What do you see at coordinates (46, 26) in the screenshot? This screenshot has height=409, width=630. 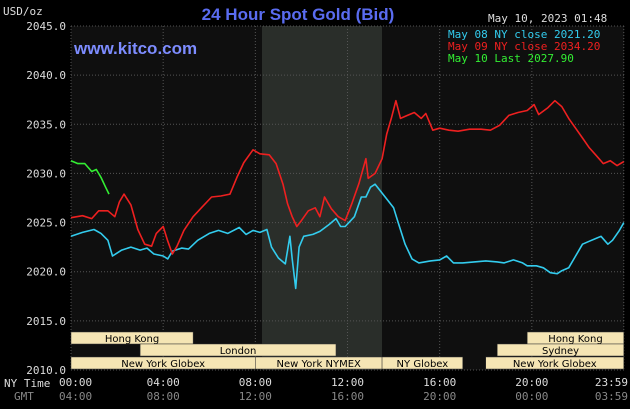 I see `y-tick-label: 2045.0` at bounding box center [46, 26].